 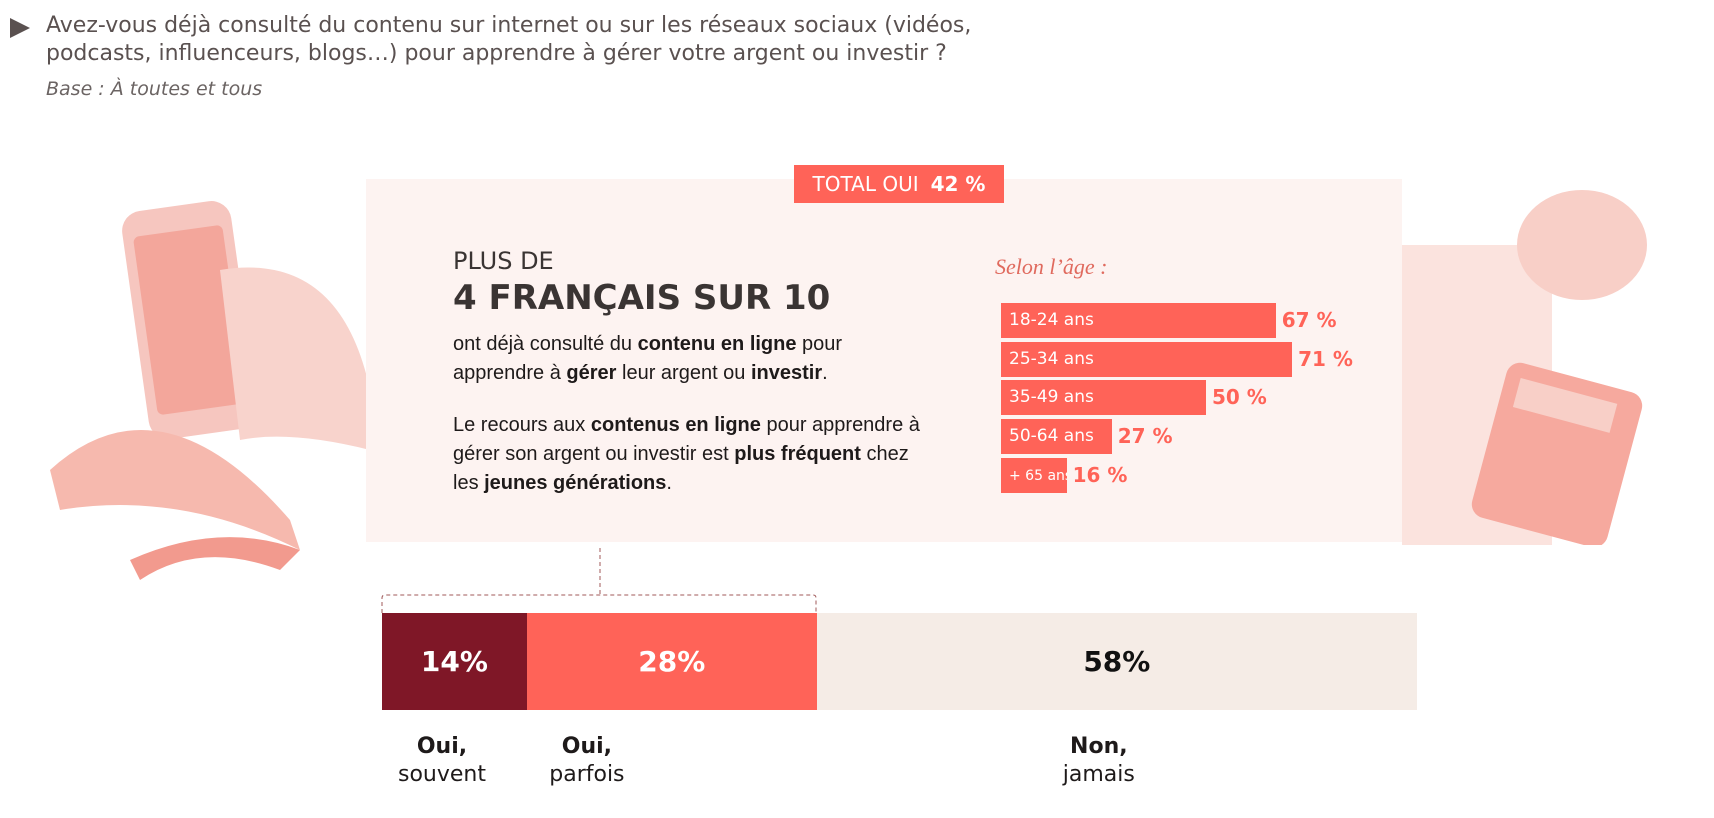 What do you see at coordinates (442, 761) in the screenshot?
I see `legend-label: Oui, souvent` at bounding box center [442, 761].